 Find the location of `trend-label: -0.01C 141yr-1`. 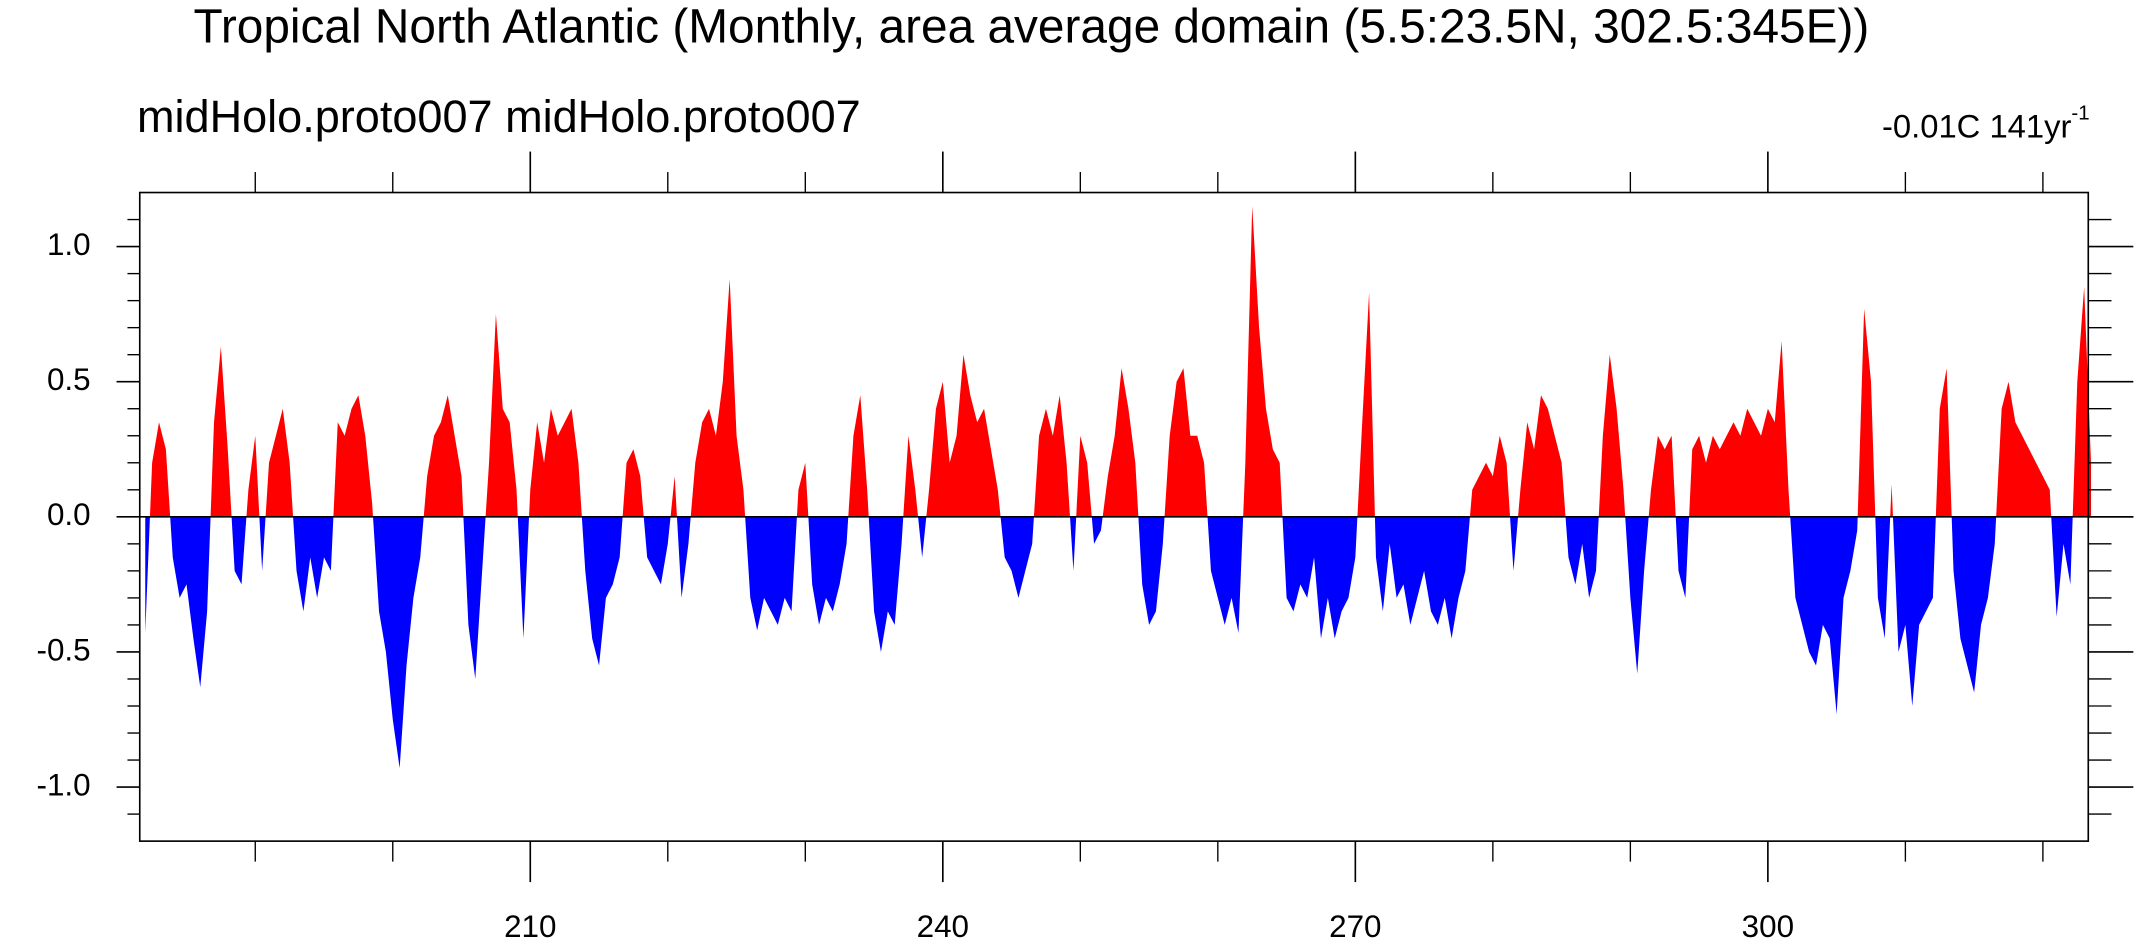

trend-label: -0.01C 141yr-1 is located at coordinates (1986, 123).